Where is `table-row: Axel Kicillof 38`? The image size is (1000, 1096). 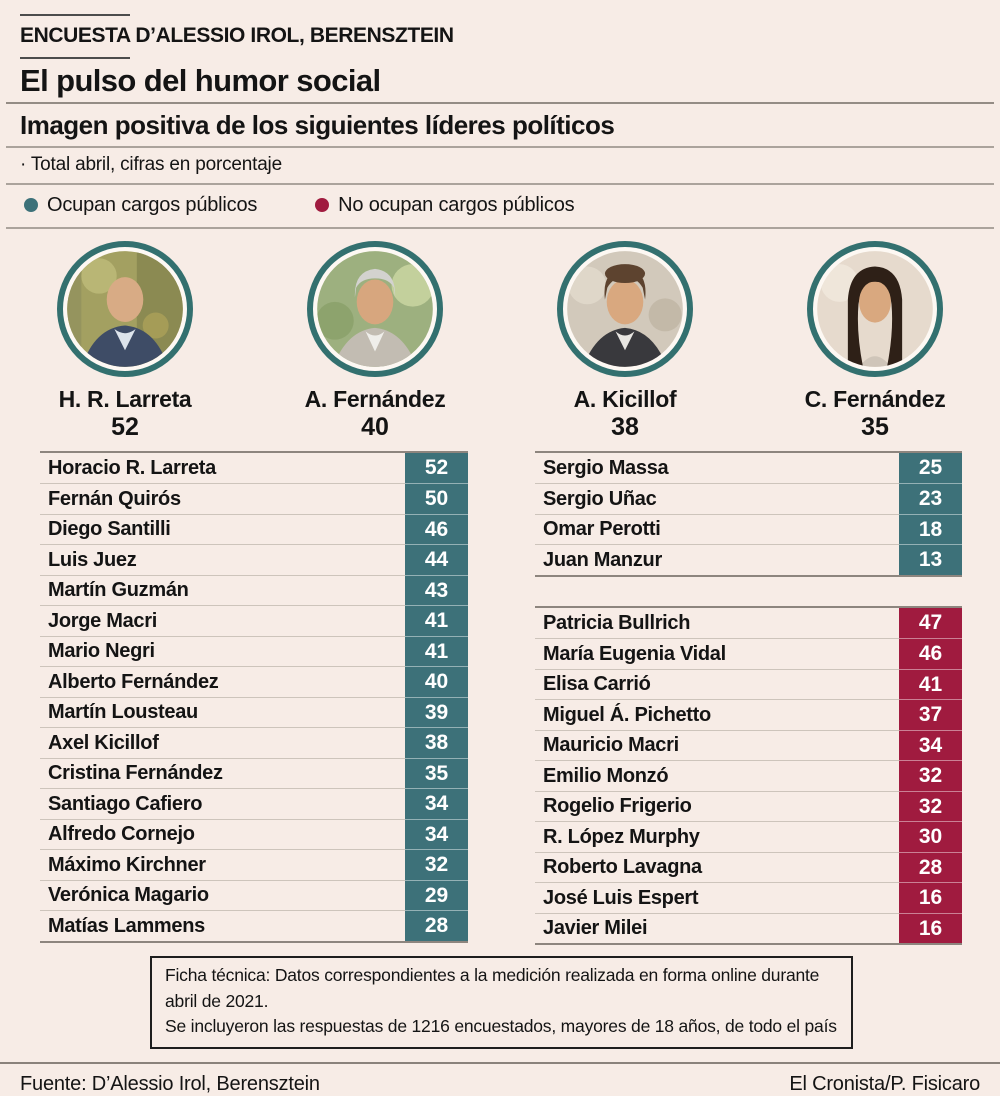
table-row: Axel Kicillof 38 is located at coordinates (254, 742).